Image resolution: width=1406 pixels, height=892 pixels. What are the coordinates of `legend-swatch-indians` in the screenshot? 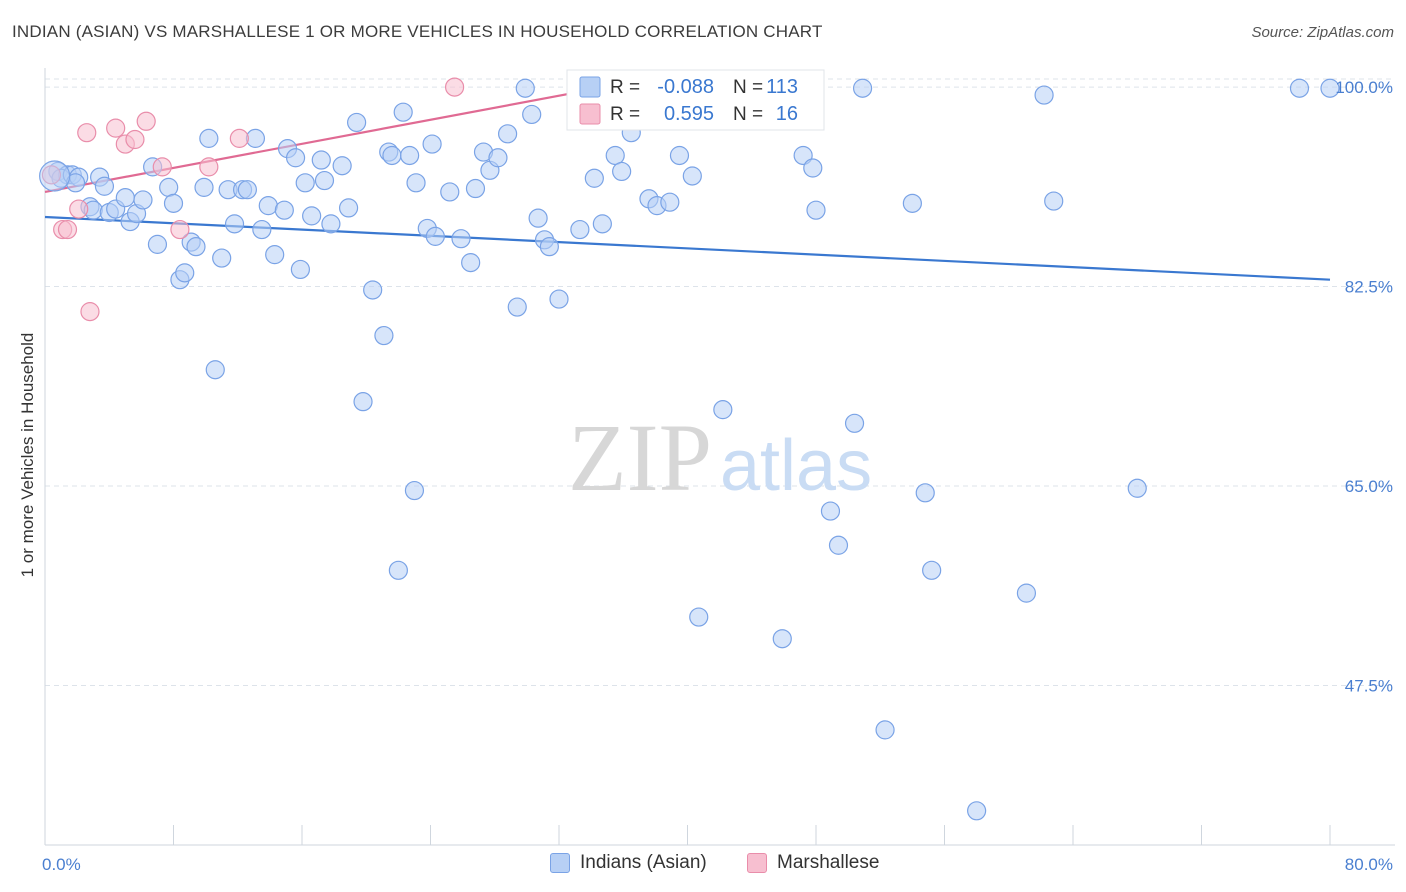 It's located at (560, 863).